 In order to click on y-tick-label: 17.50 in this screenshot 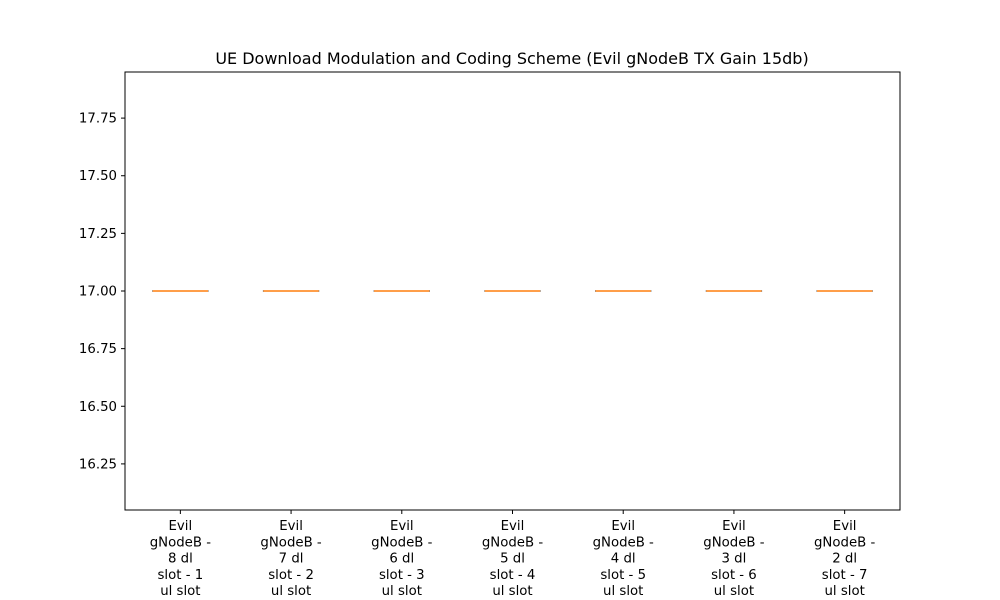, I will do `click(98, 176)`.